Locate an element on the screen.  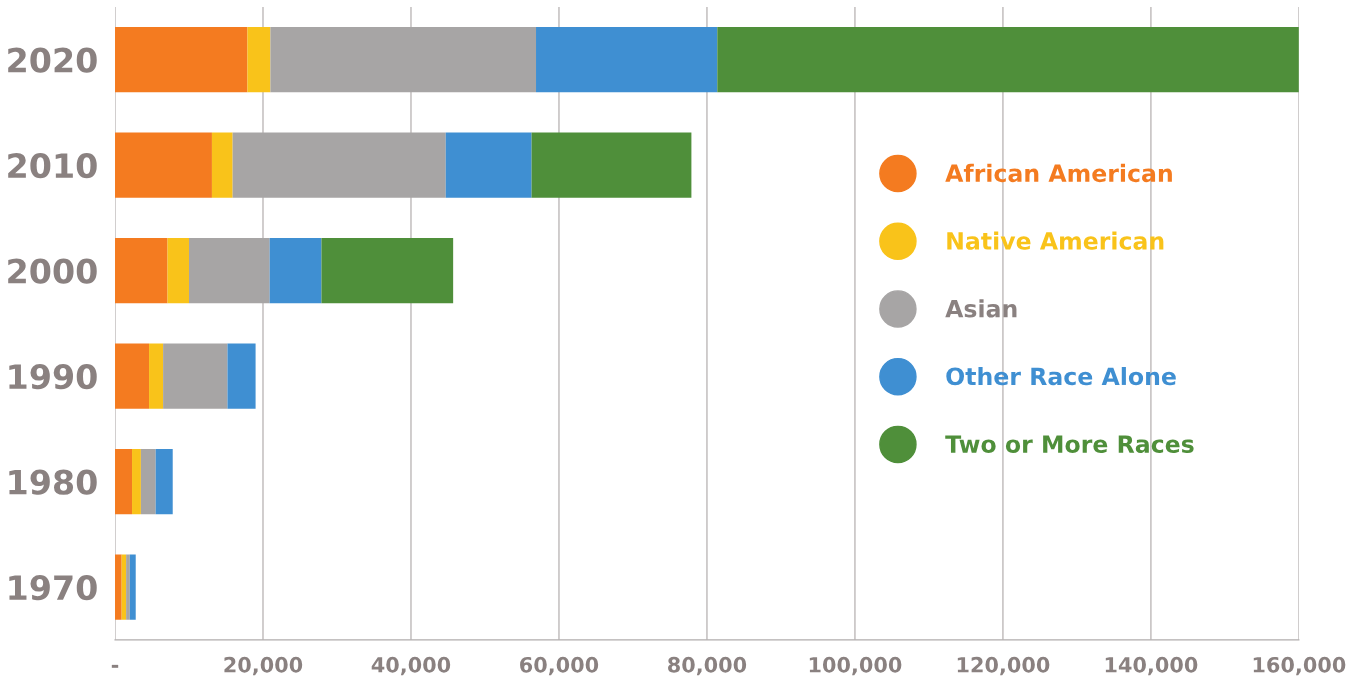
legend-label: Other Race Alone is located at coordinates (1061, 376).